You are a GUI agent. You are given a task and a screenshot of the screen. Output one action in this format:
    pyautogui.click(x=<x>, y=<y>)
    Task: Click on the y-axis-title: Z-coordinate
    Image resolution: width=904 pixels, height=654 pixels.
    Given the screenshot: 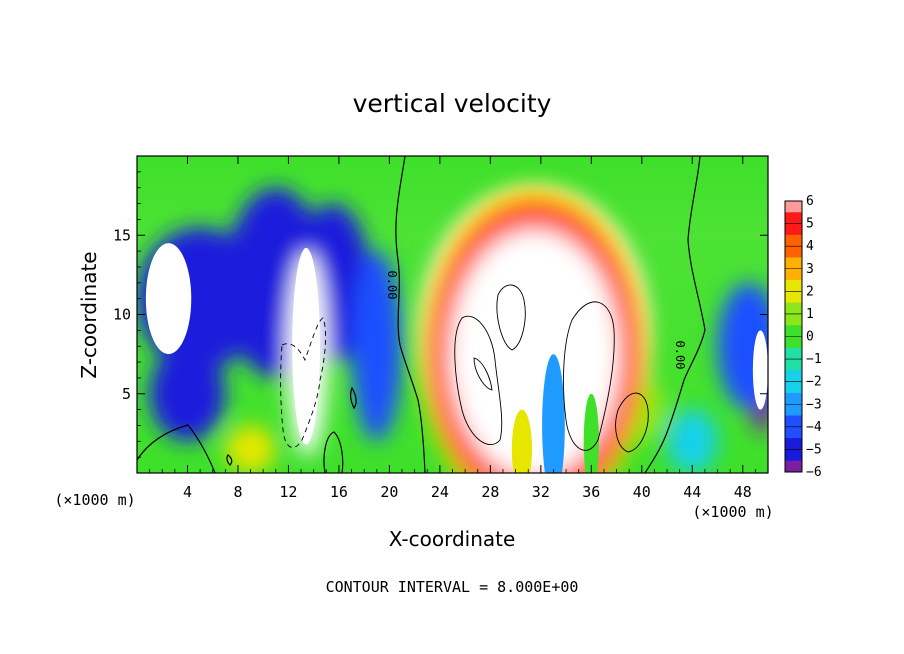 What is the action you would take?
    pyautogui.click(x=89, y=314)
    